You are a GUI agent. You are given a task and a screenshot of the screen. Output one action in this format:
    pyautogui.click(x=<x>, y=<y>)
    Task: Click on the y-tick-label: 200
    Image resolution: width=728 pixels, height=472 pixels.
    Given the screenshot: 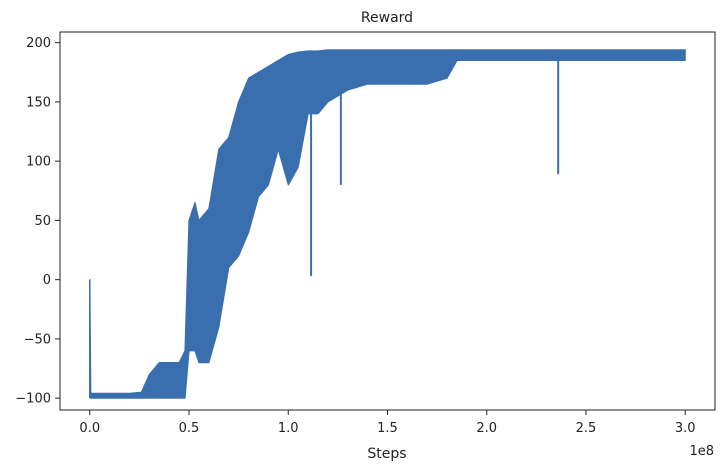 What is the action you would take?
    pyautogui.click(x=38, y=43)
    